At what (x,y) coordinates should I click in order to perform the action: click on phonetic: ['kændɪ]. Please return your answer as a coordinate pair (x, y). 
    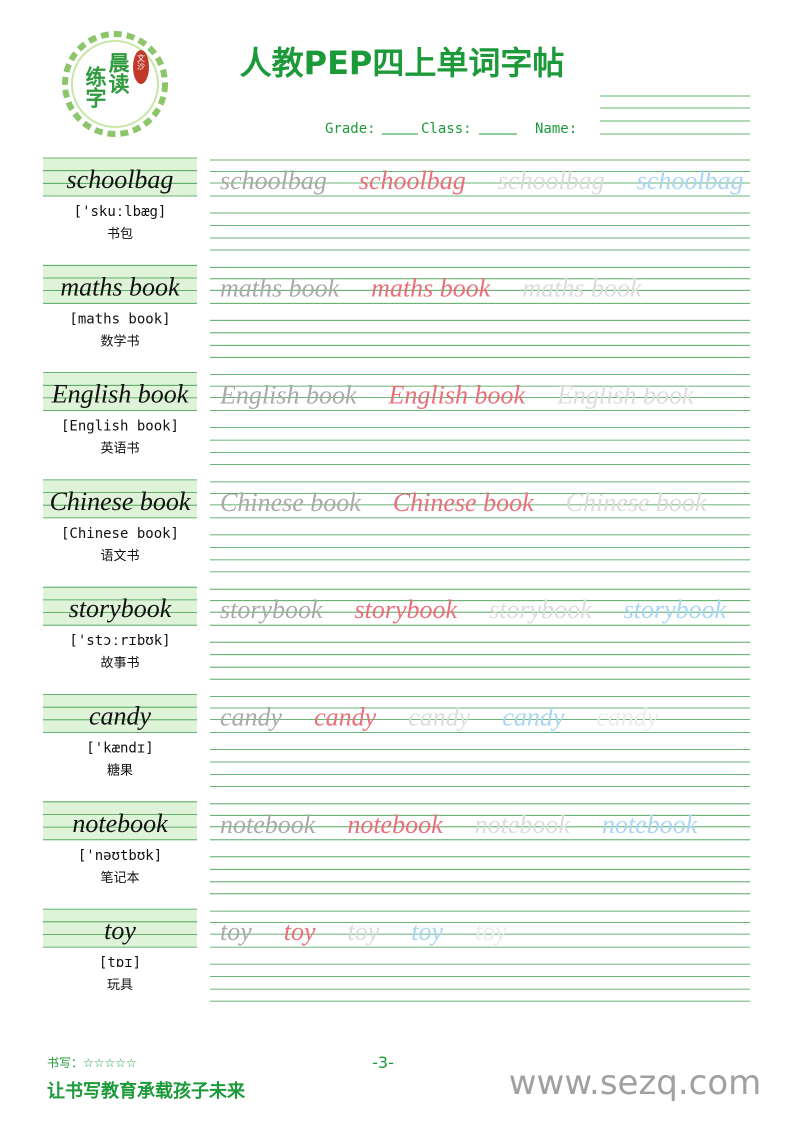
    Looking at the image, I should click on (119, 749).